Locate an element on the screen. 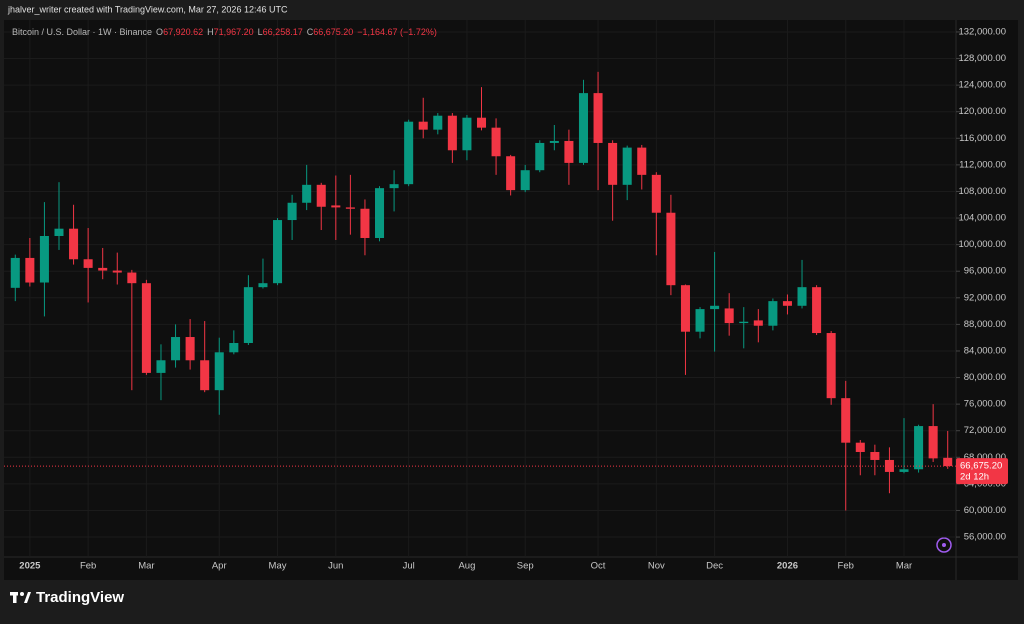 The height and width of the screenshot is (624, 1024). y-tick-label: 116,000.00 is located at coordinates (982, 138).